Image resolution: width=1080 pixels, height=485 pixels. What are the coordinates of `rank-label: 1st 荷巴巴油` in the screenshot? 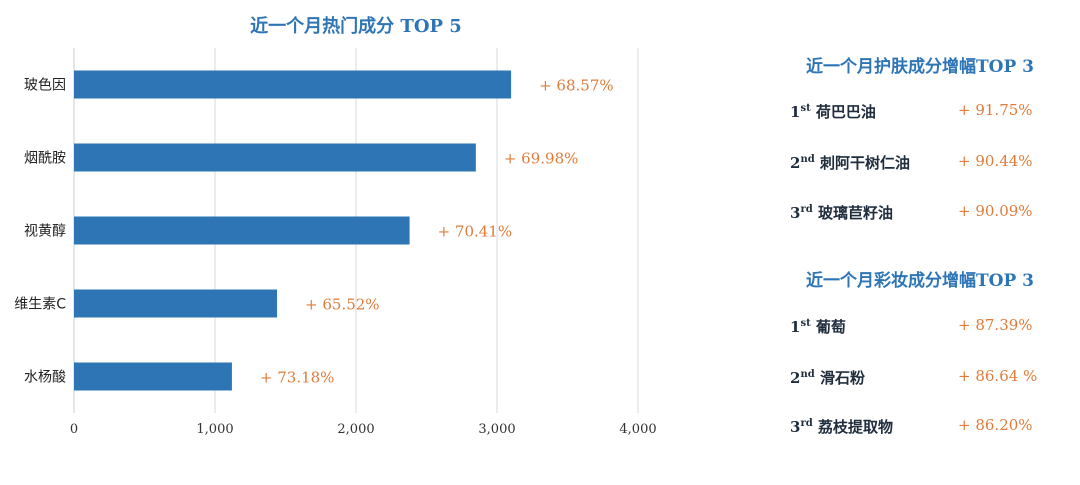 It's located at (833, 112).